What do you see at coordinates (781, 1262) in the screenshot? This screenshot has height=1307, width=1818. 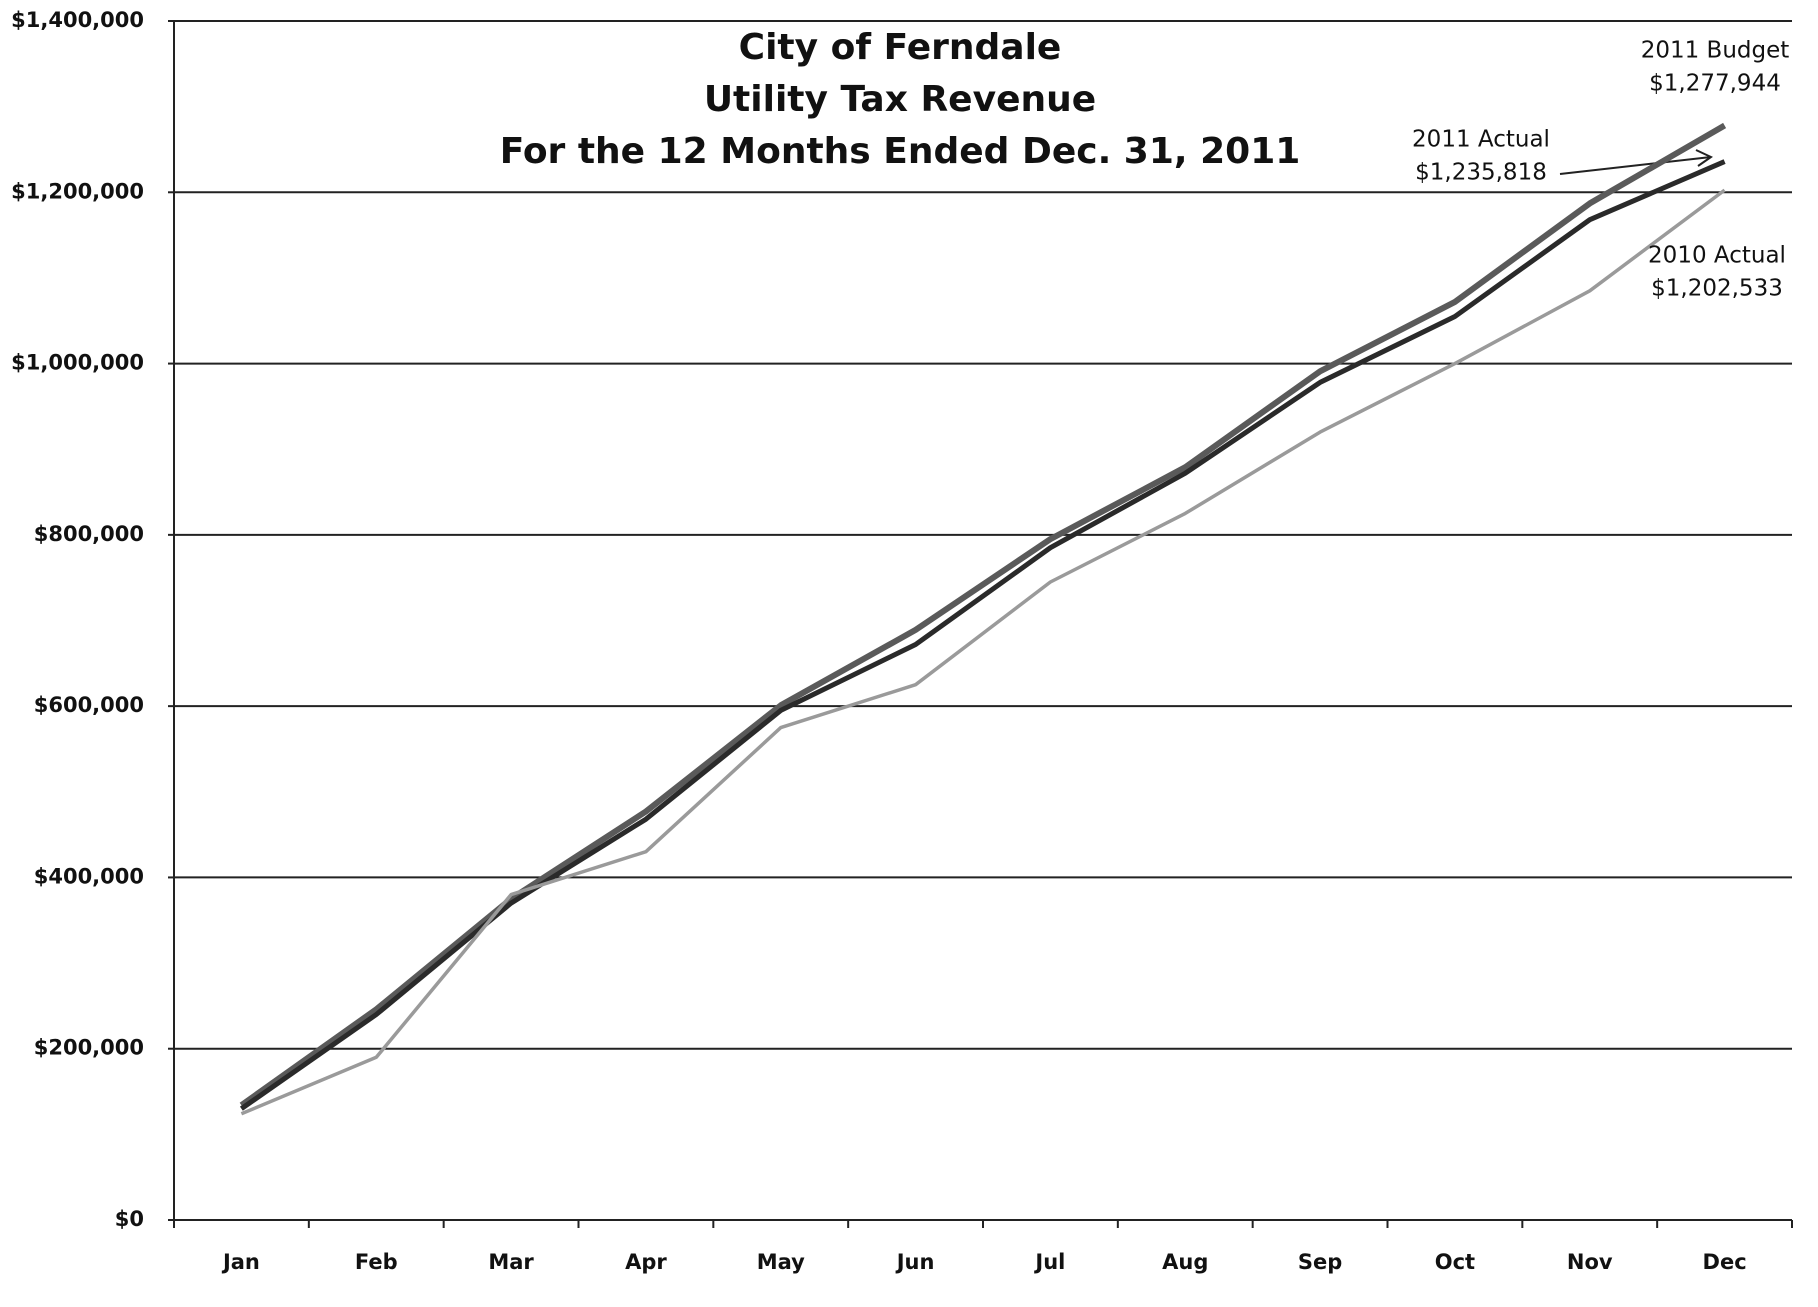 I see `x-tick-label: May` at bounding box center [781, 1262].